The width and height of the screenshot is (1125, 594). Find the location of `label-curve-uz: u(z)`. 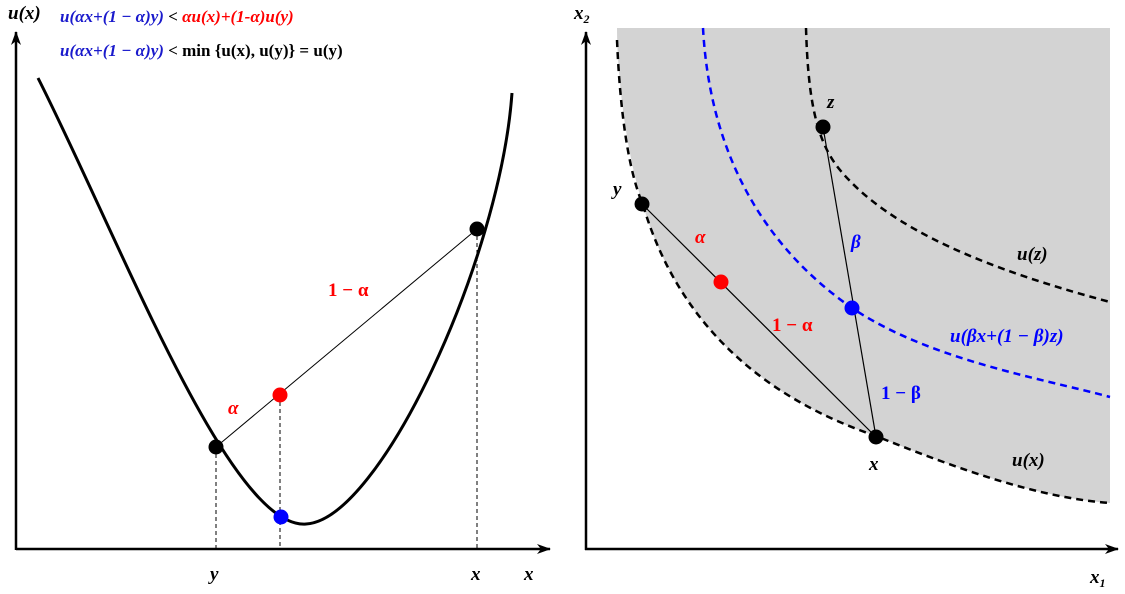

label-curve-uz: u(z) is located at coordinates (1032, 254).